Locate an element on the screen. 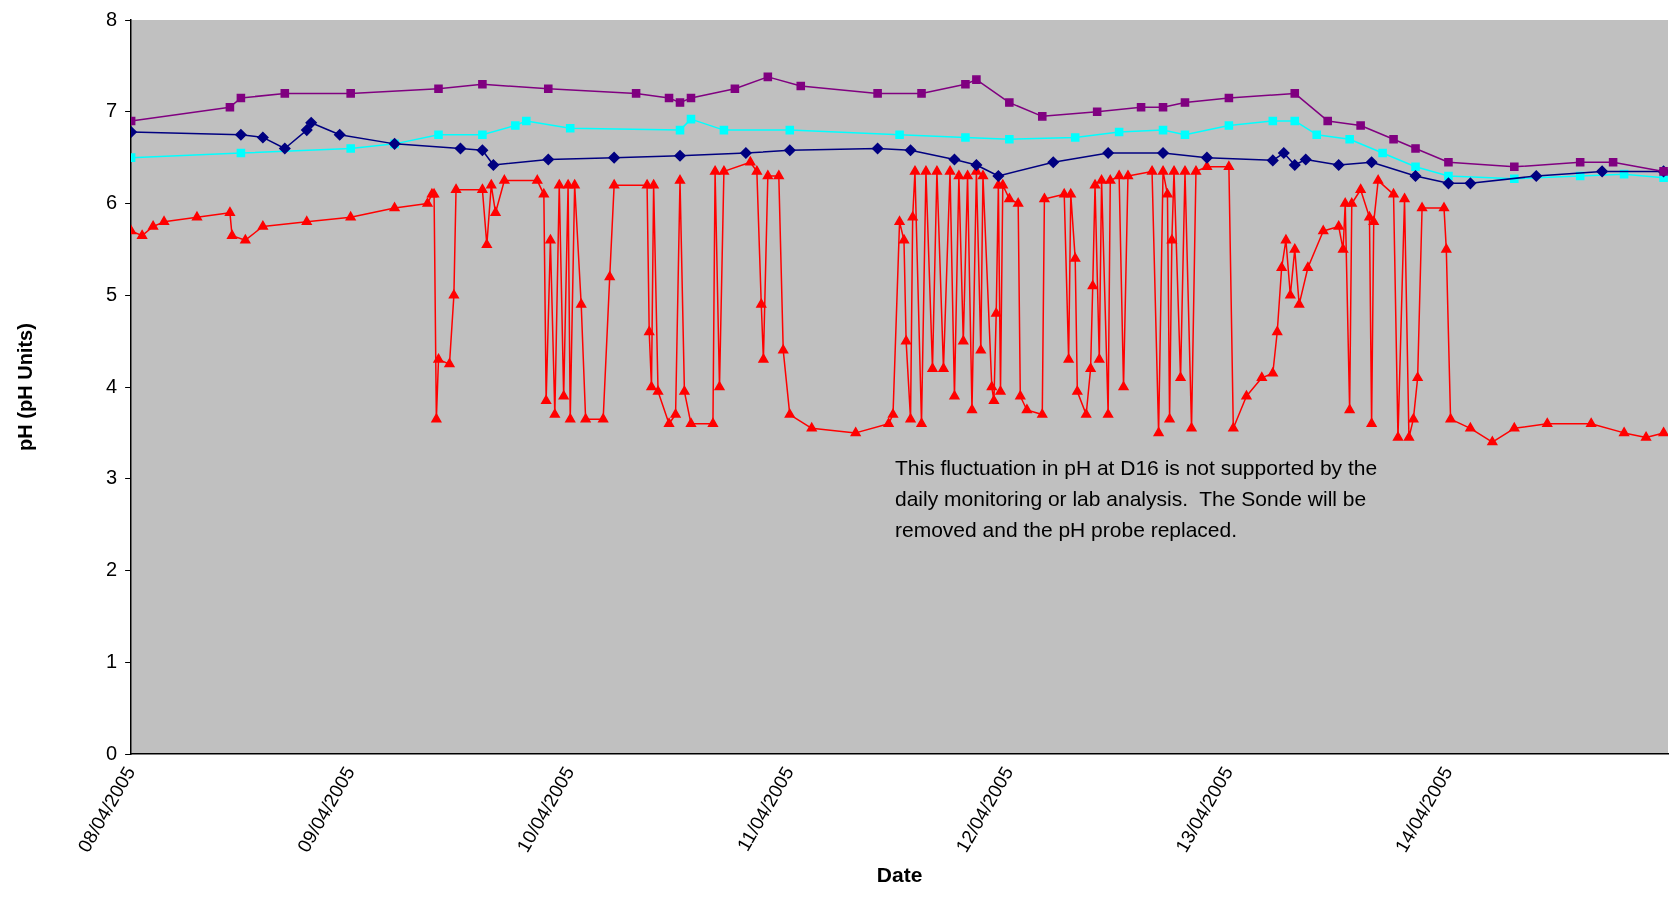 Image resolution: width=1676 pixels, height=913 pixels. x-axis-title: Date is located at coordinates (899, 875).